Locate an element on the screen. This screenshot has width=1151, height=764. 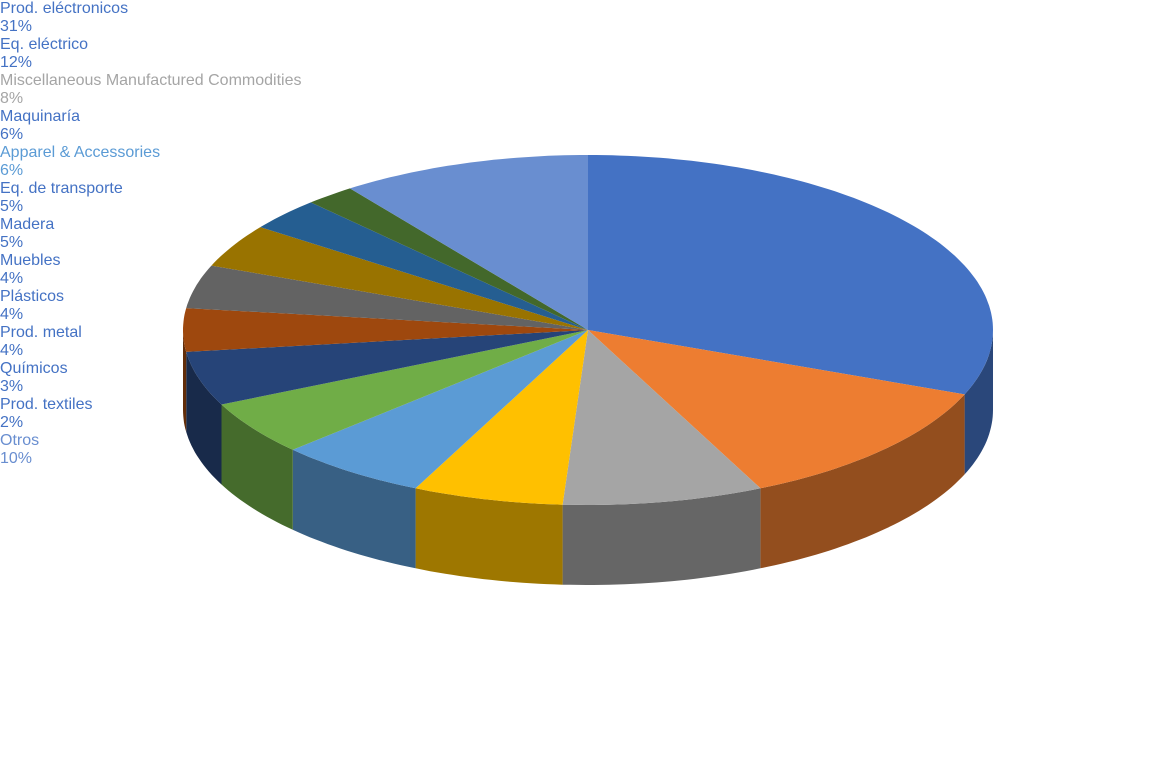
data-label: Plásticos 4% is located at coordinates (575, 306).